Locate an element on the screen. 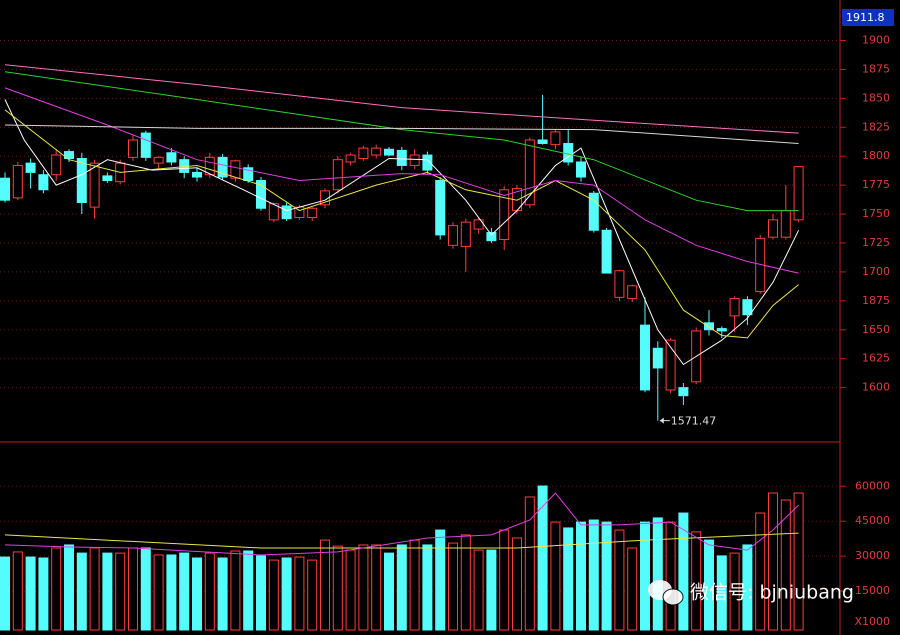 The image size is (900, 635). y-tick-label: 1825 is located at coordinates (876, 126).